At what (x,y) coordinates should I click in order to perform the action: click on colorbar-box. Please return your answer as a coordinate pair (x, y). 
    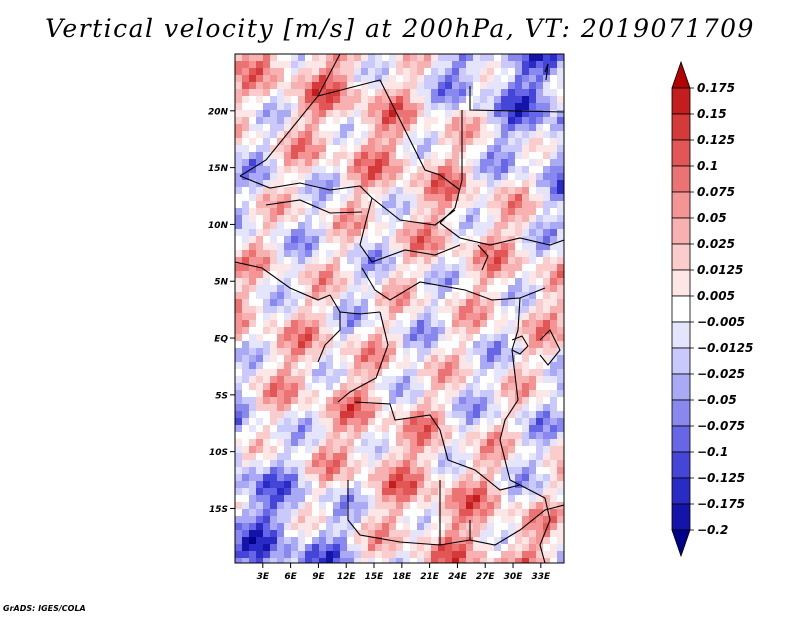
    Looking at the image, I should click on (681, 179).